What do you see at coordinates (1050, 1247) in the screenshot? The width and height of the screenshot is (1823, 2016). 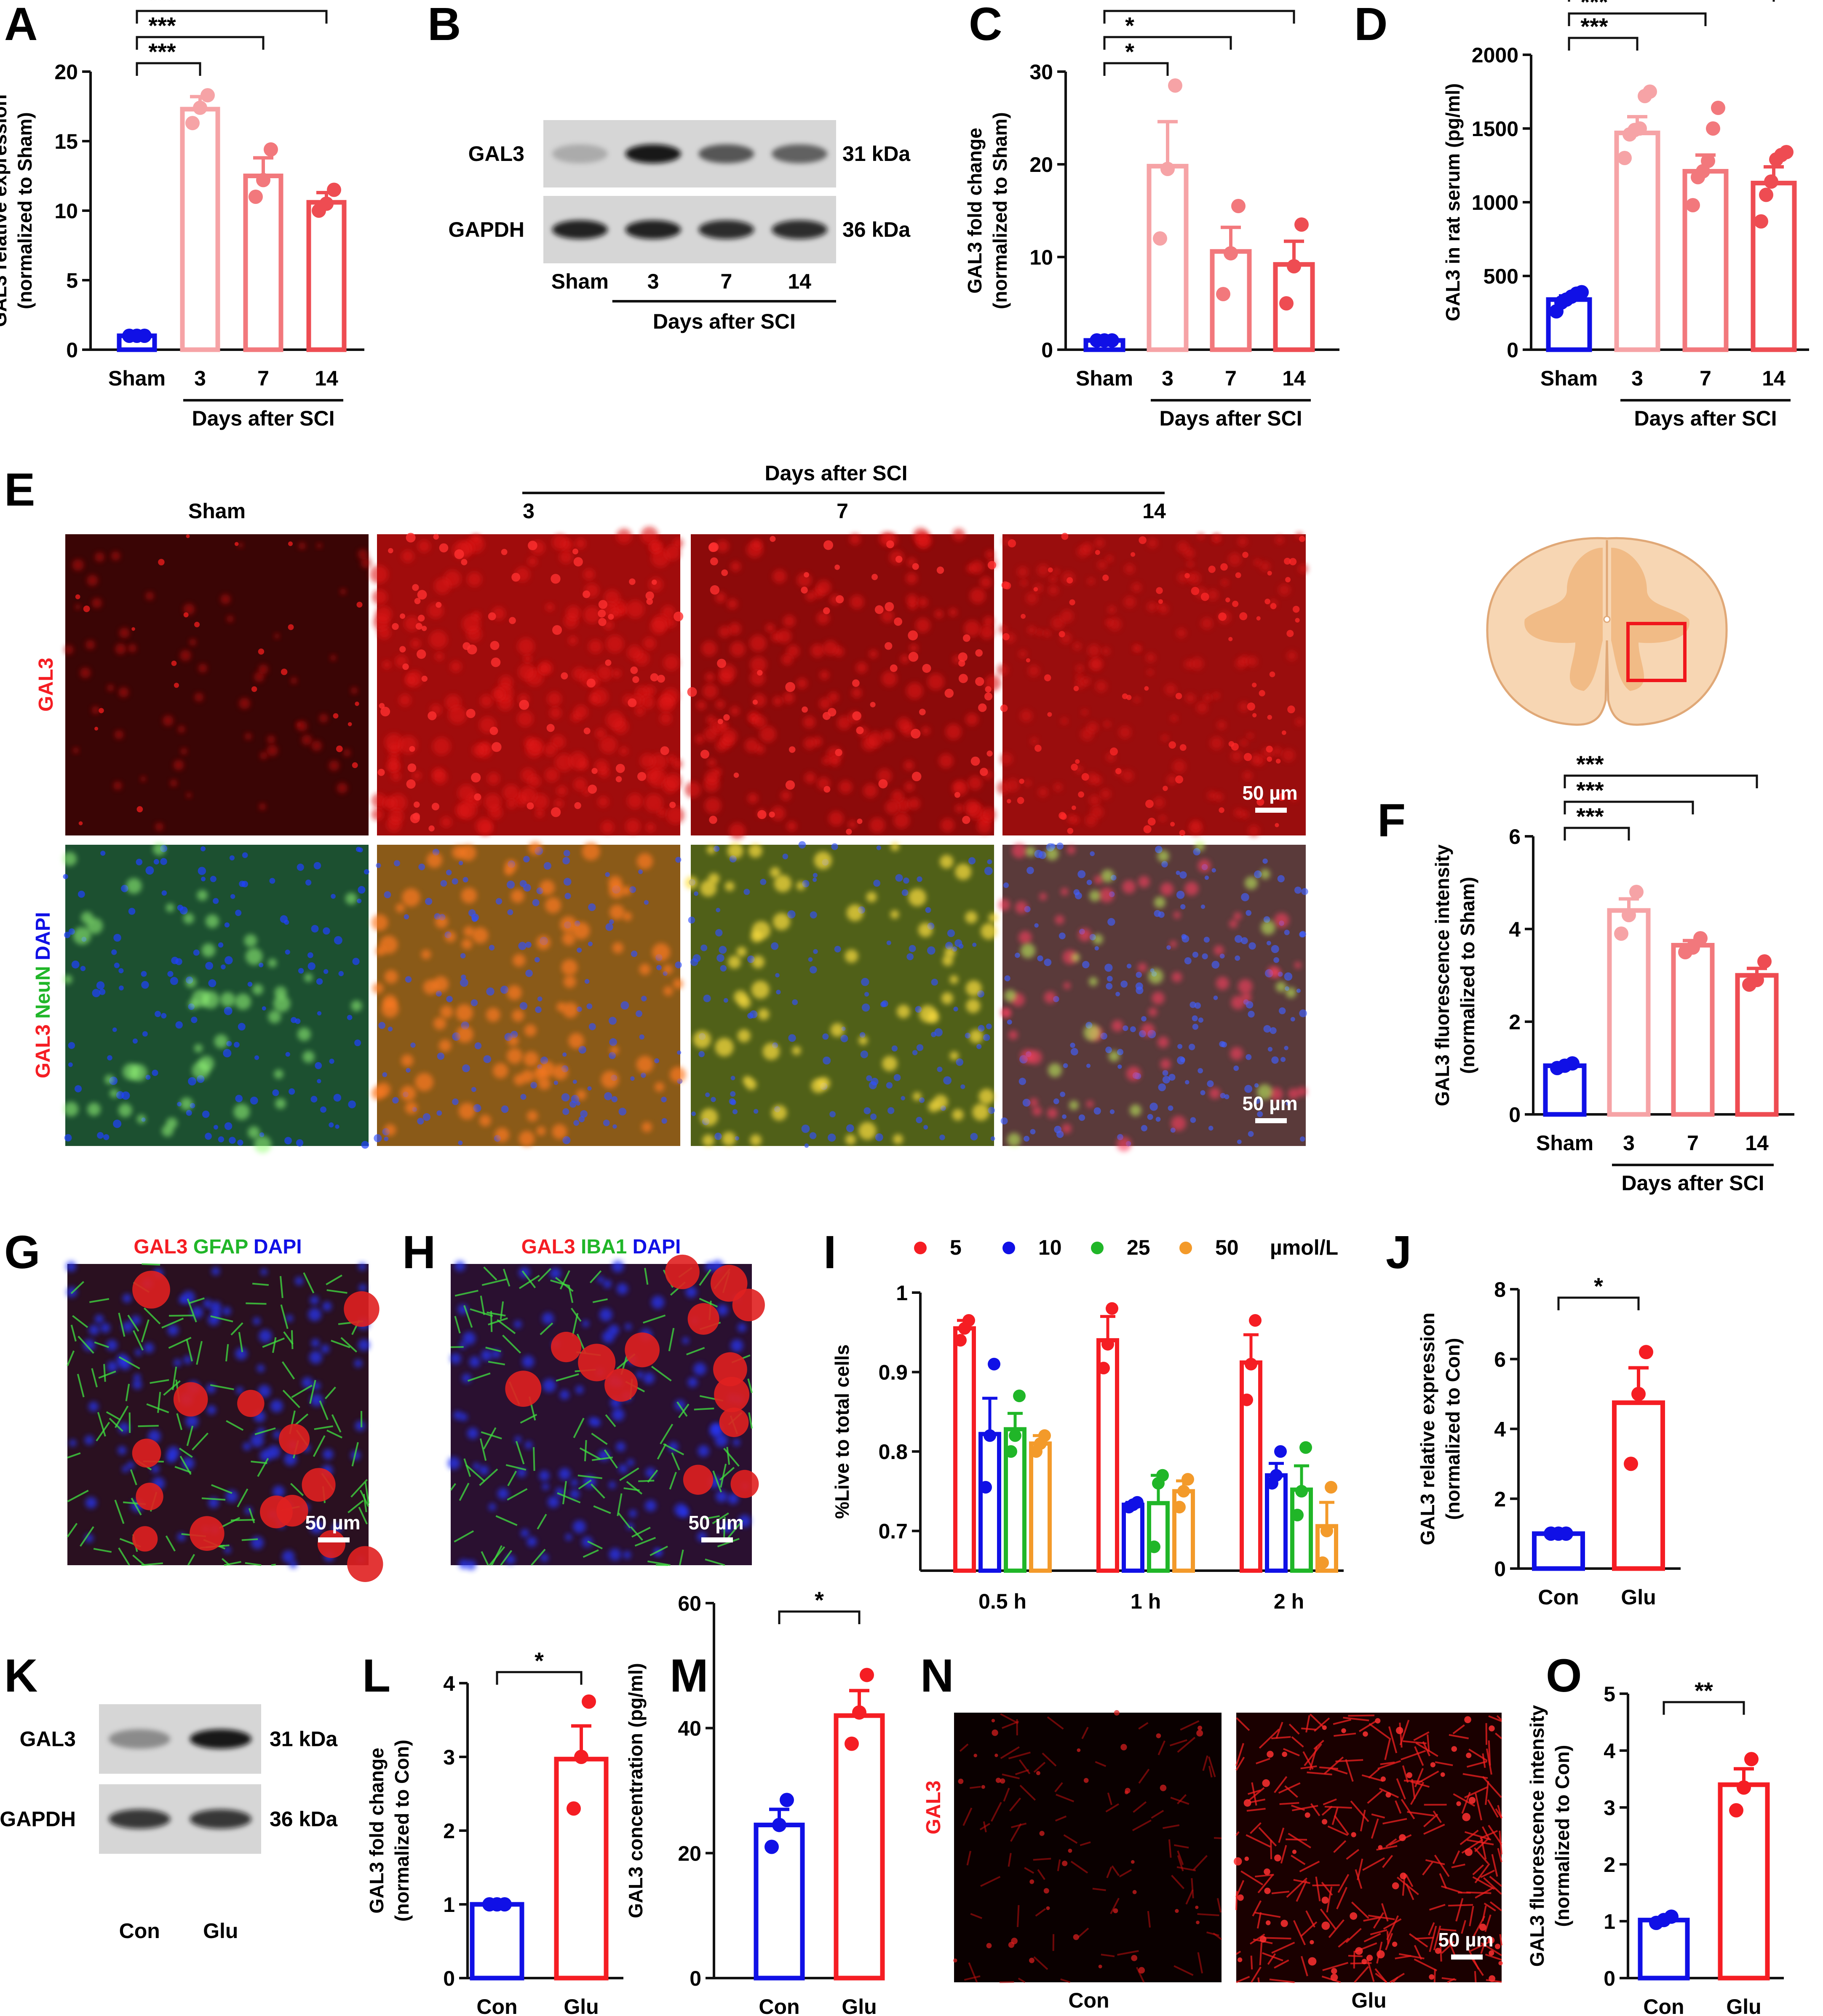 I see `legend-label: 10` at bounding box center [1050, 1247].